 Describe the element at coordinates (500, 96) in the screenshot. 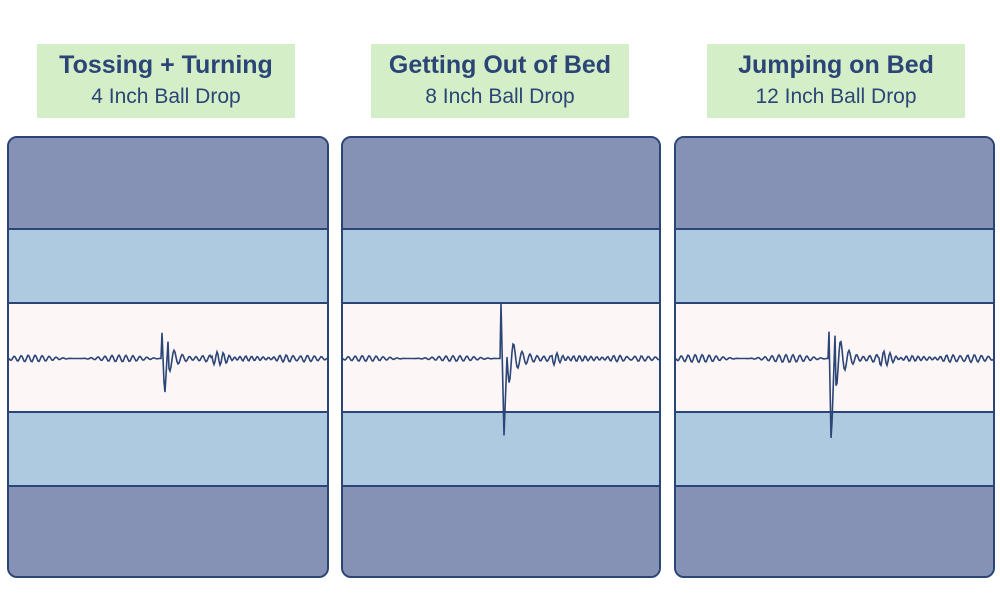

I see `panel-subtitle: 8 Inch Ball Drop` at that location.